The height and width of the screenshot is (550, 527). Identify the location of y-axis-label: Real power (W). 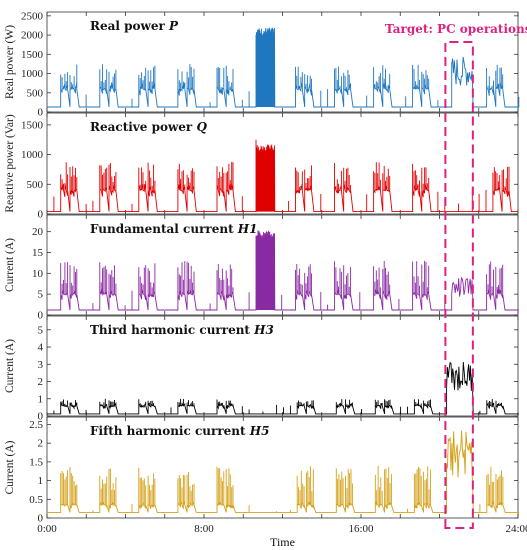
(10, 62).